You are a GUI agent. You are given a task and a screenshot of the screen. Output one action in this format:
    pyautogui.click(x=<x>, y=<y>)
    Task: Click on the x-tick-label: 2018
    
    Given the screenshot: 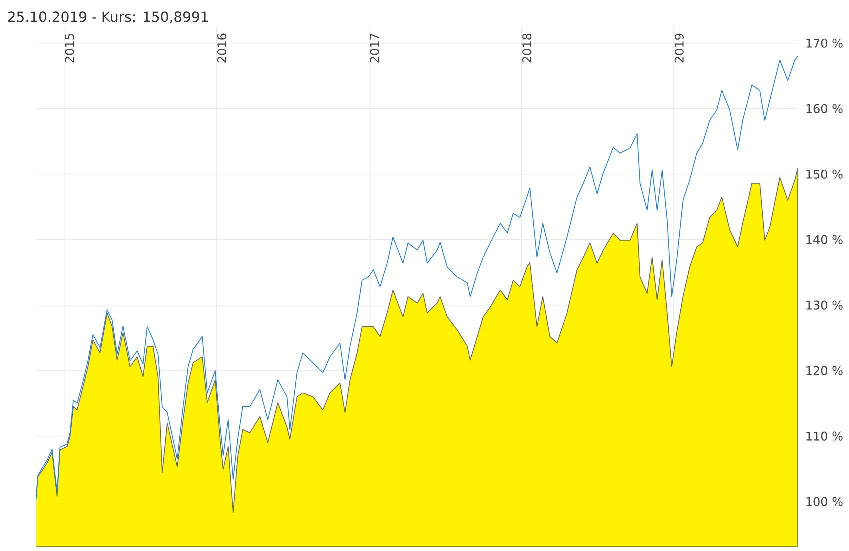 What is the action you would take?
    pyautogui.click(x=527, y=48)
    